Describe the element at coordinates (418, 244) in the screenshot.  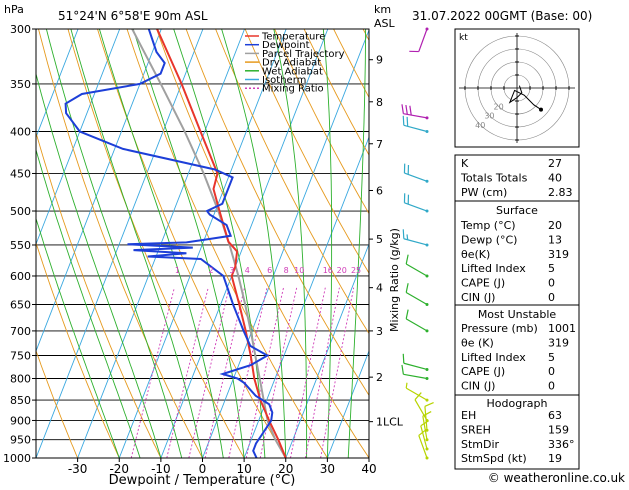
I see `wind-barbs` at that location.